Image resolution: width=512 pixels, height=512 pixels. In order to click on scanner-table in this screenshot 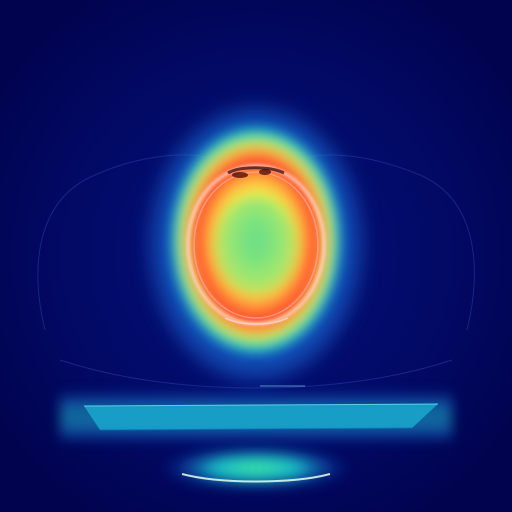, I will do `click(256, 414)`.